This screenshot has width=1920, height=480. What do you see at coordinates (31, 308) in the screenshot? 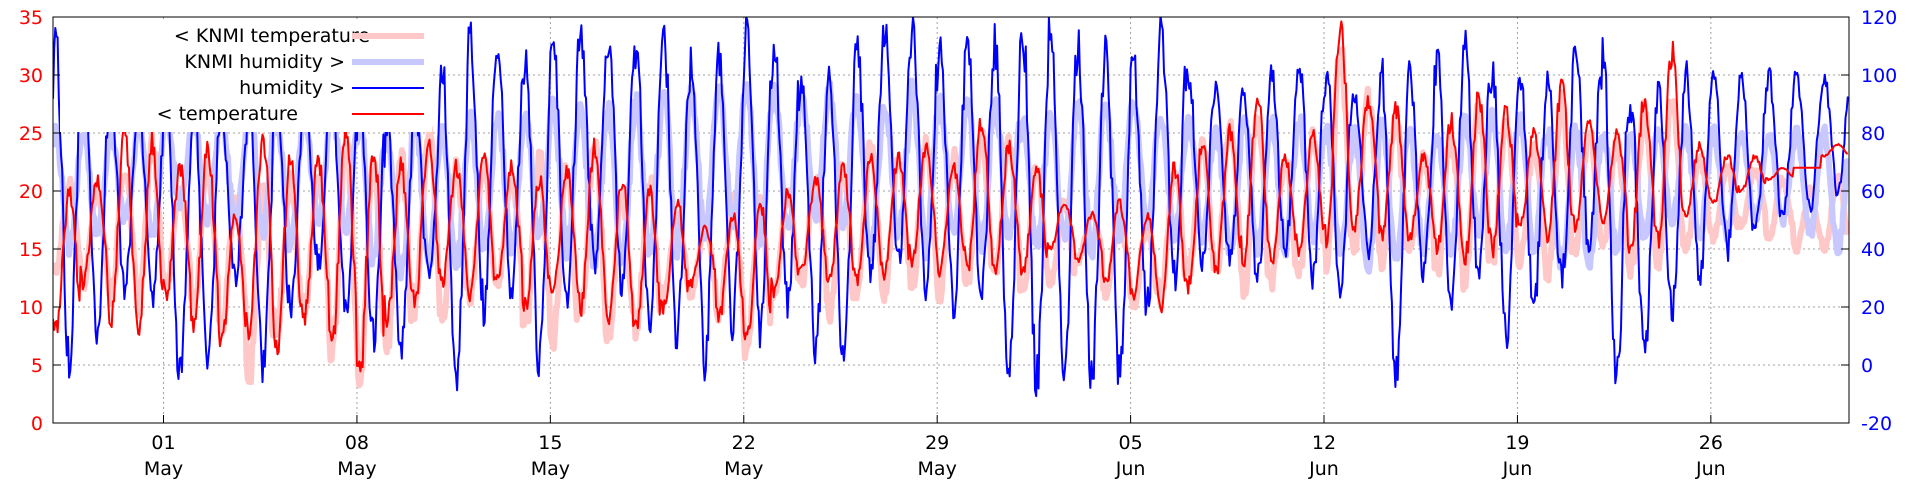
I see `left-tick-label: 10` at bounding box center [31, 308].